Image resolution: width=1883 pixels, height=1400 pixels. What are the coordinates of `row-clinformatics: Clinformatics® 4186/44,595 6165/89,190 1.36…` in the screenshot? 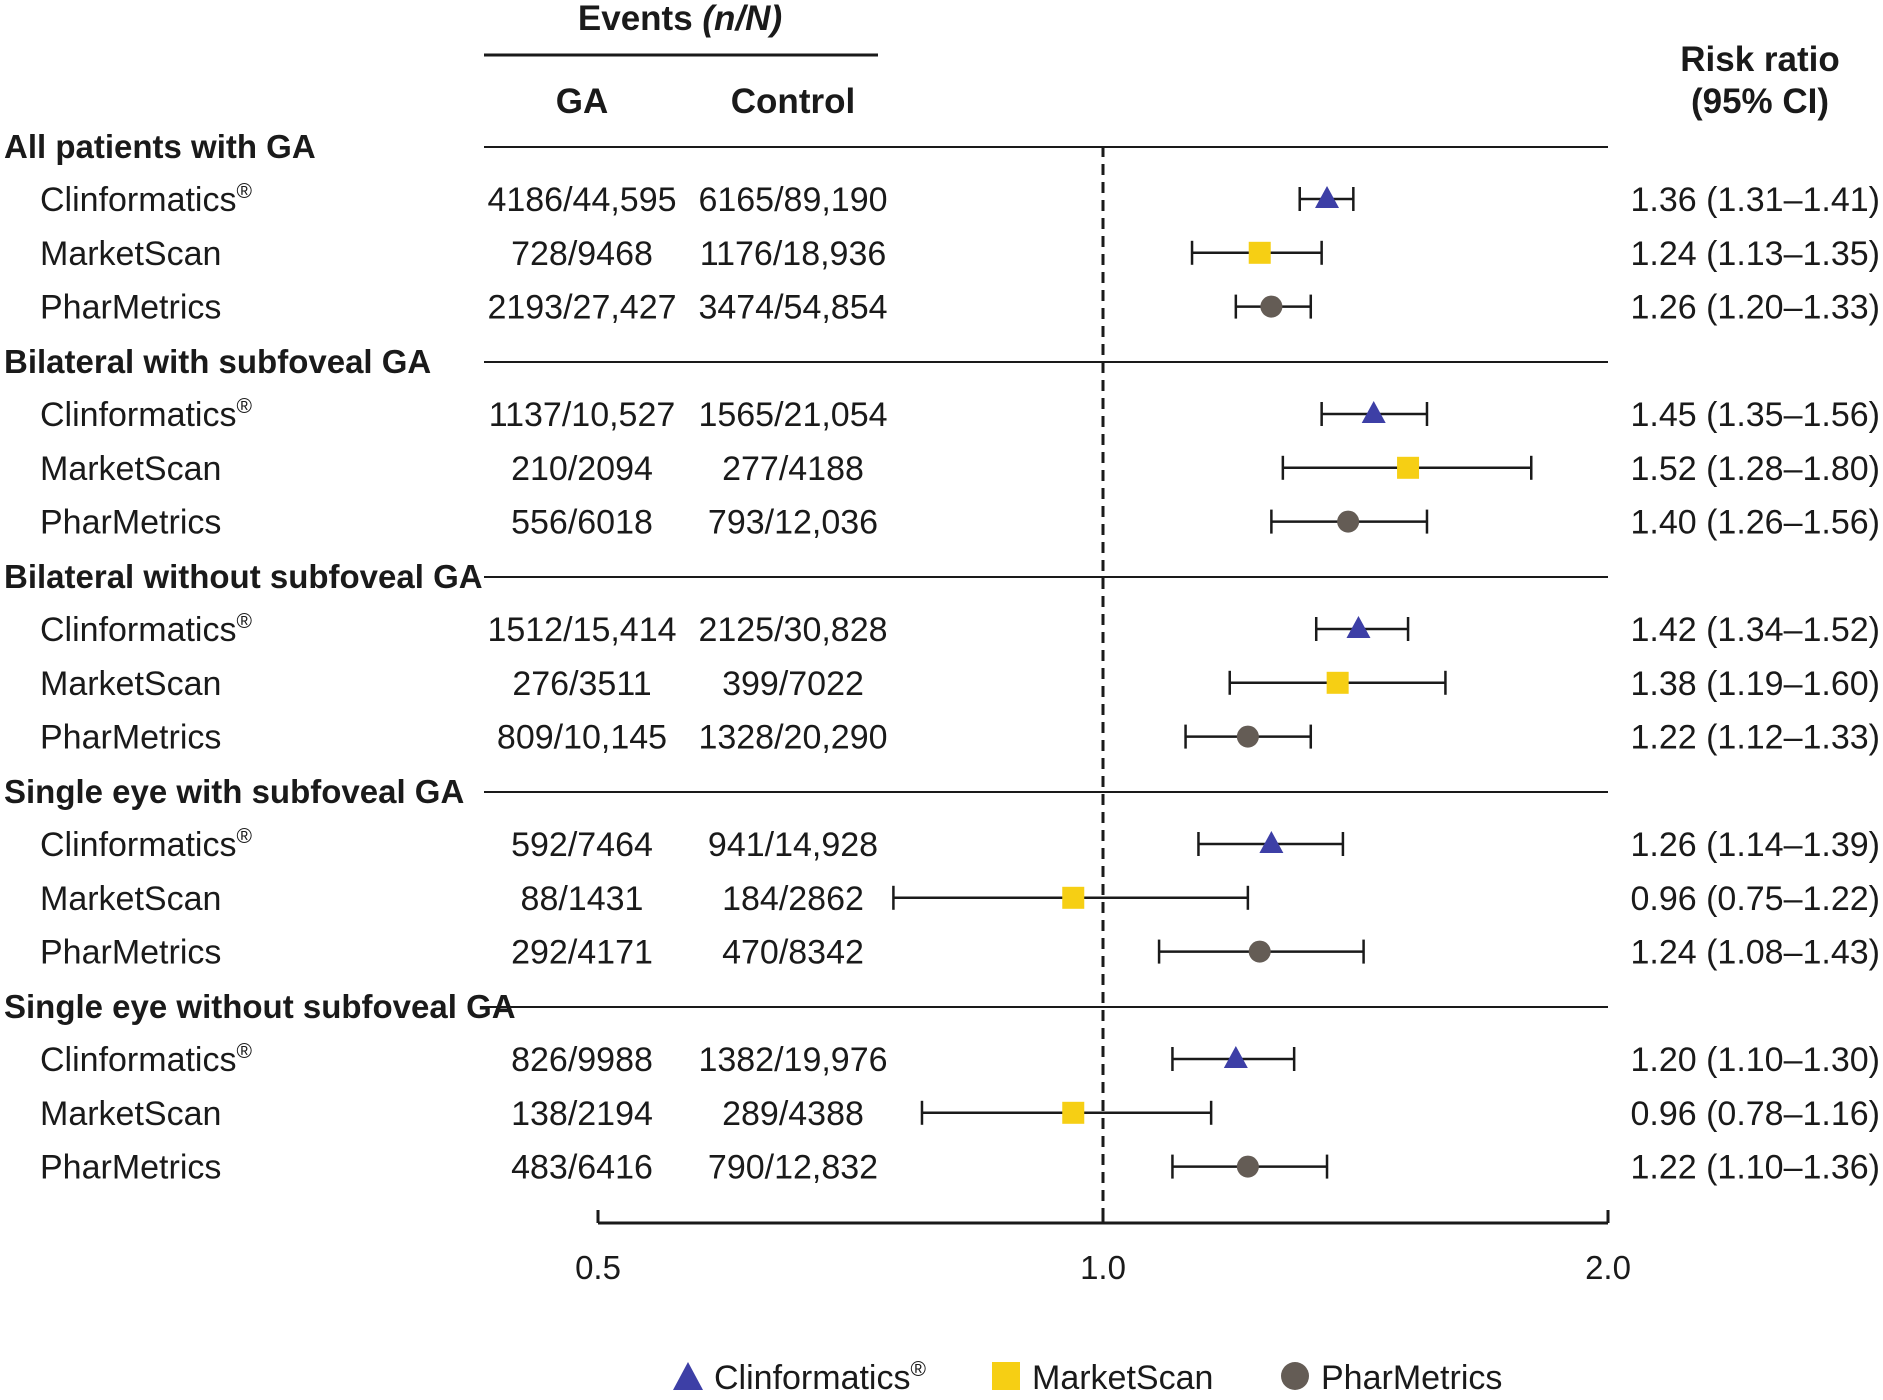 It's located at (960, 199).